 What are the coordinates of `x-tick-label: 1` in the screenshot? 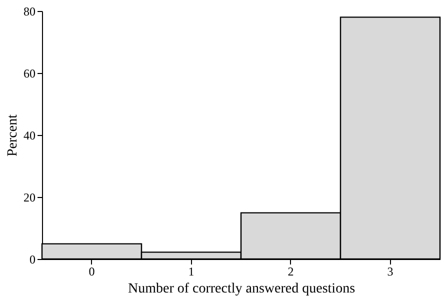 It's located at (191, 271).